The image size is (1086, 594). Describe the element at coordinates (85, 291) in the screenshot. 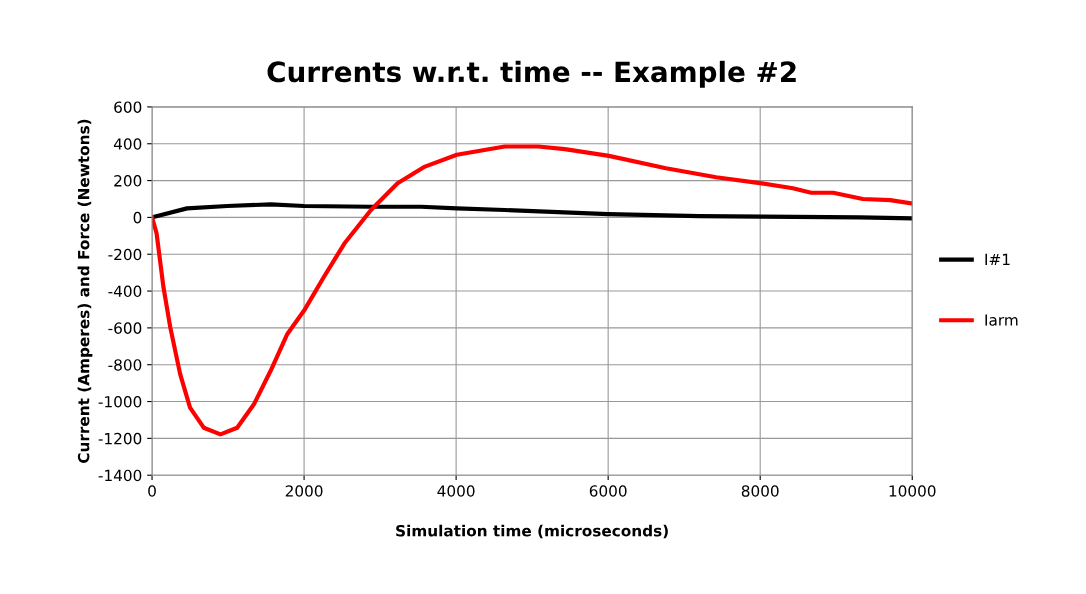

I see `y-axis-title: Current (Amperes) and Force (Newtons)` at that location.